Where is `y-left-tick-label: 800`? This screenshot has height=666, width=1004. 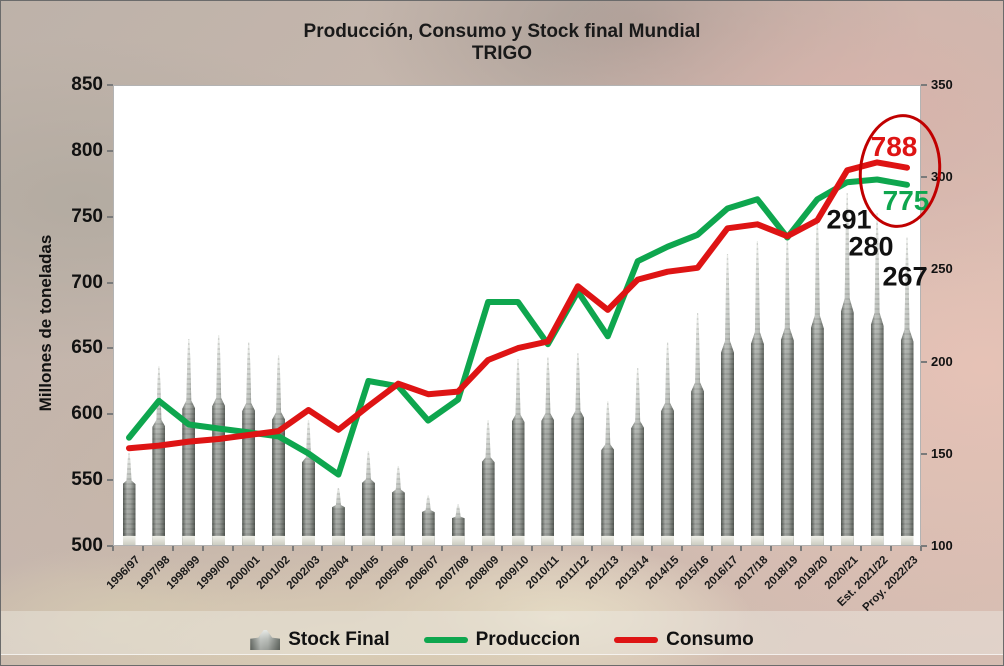
y-left-tick-label: 800 is located at coordinates (87, 150).